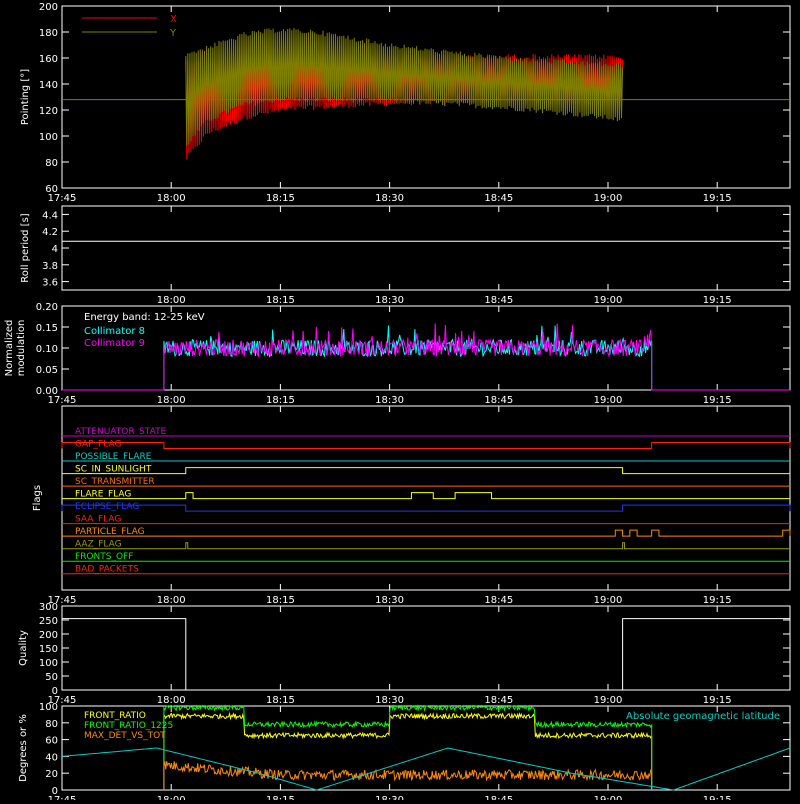  I want to click on legend-label: X, so click(173, 19).